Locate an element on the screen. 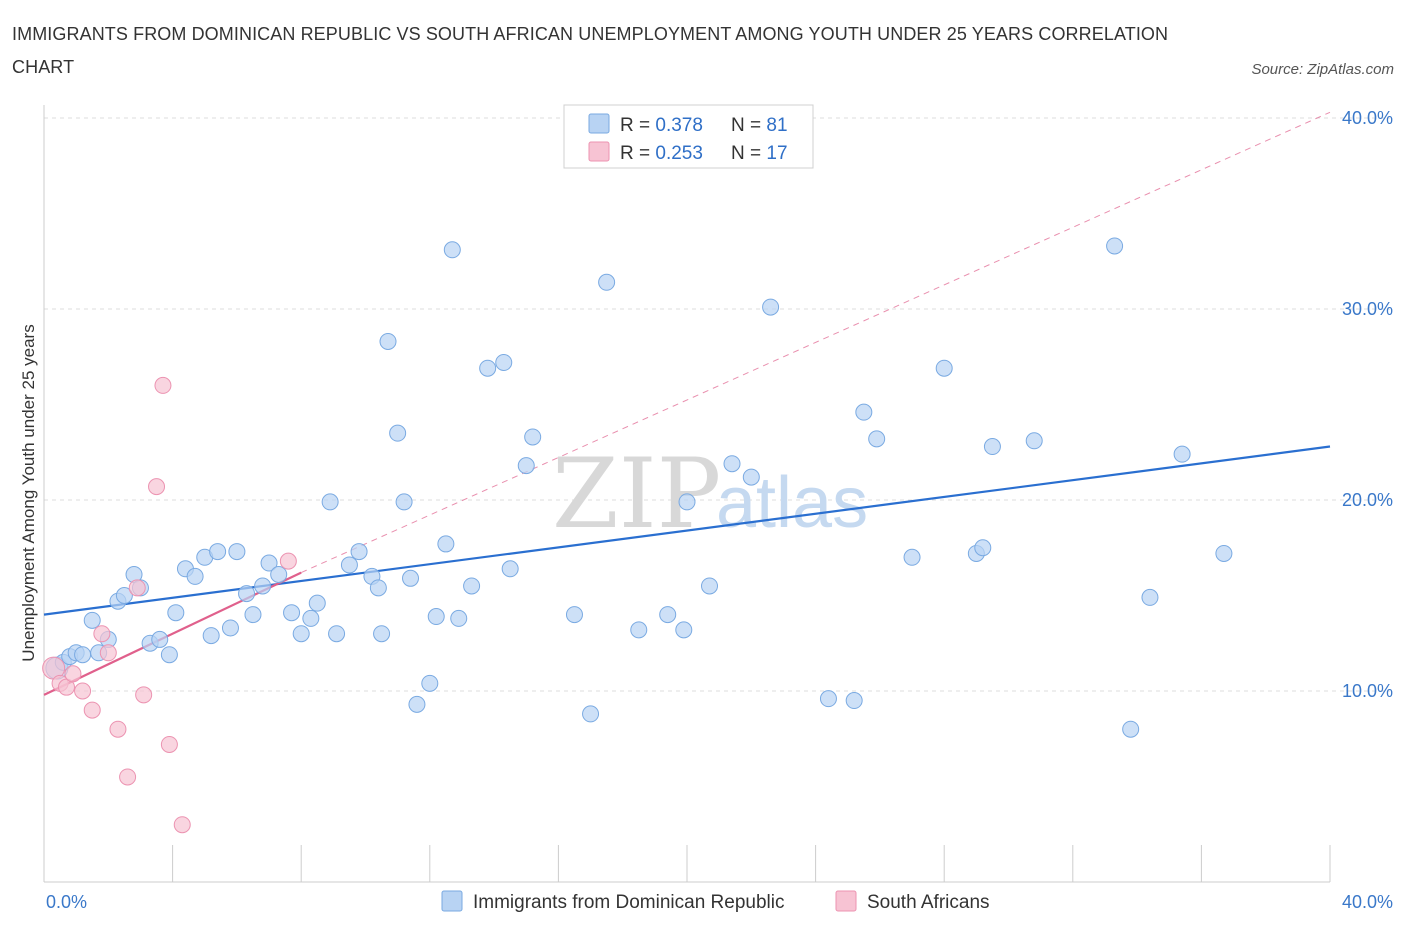 The width and height of the screenshot is (1406, 930). legend-r-value-2: 0.253 is located at coordinates (679, 153).